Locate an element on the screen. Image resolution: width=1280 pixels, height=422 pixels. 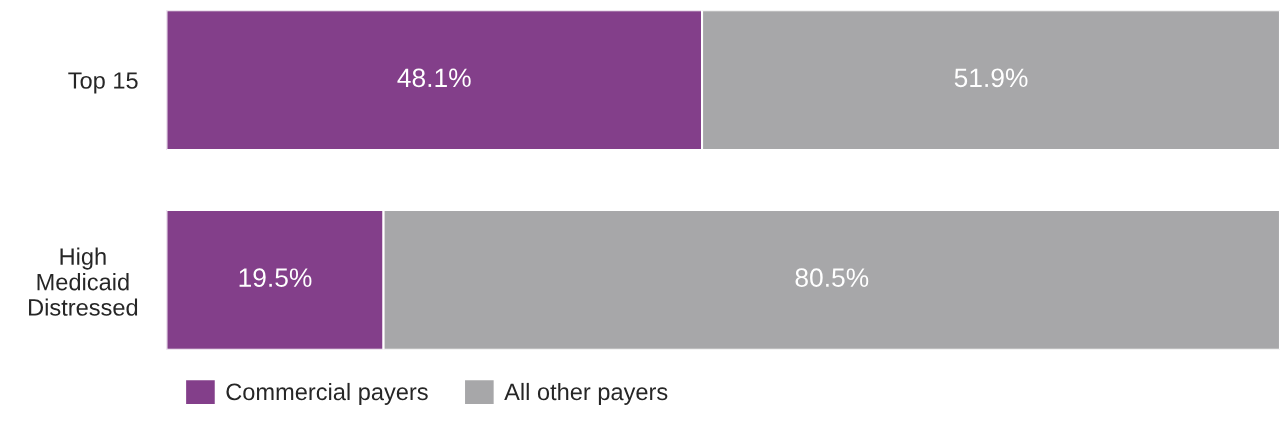
y-tick-label: Top 15 is located at coordinates (103, 83).